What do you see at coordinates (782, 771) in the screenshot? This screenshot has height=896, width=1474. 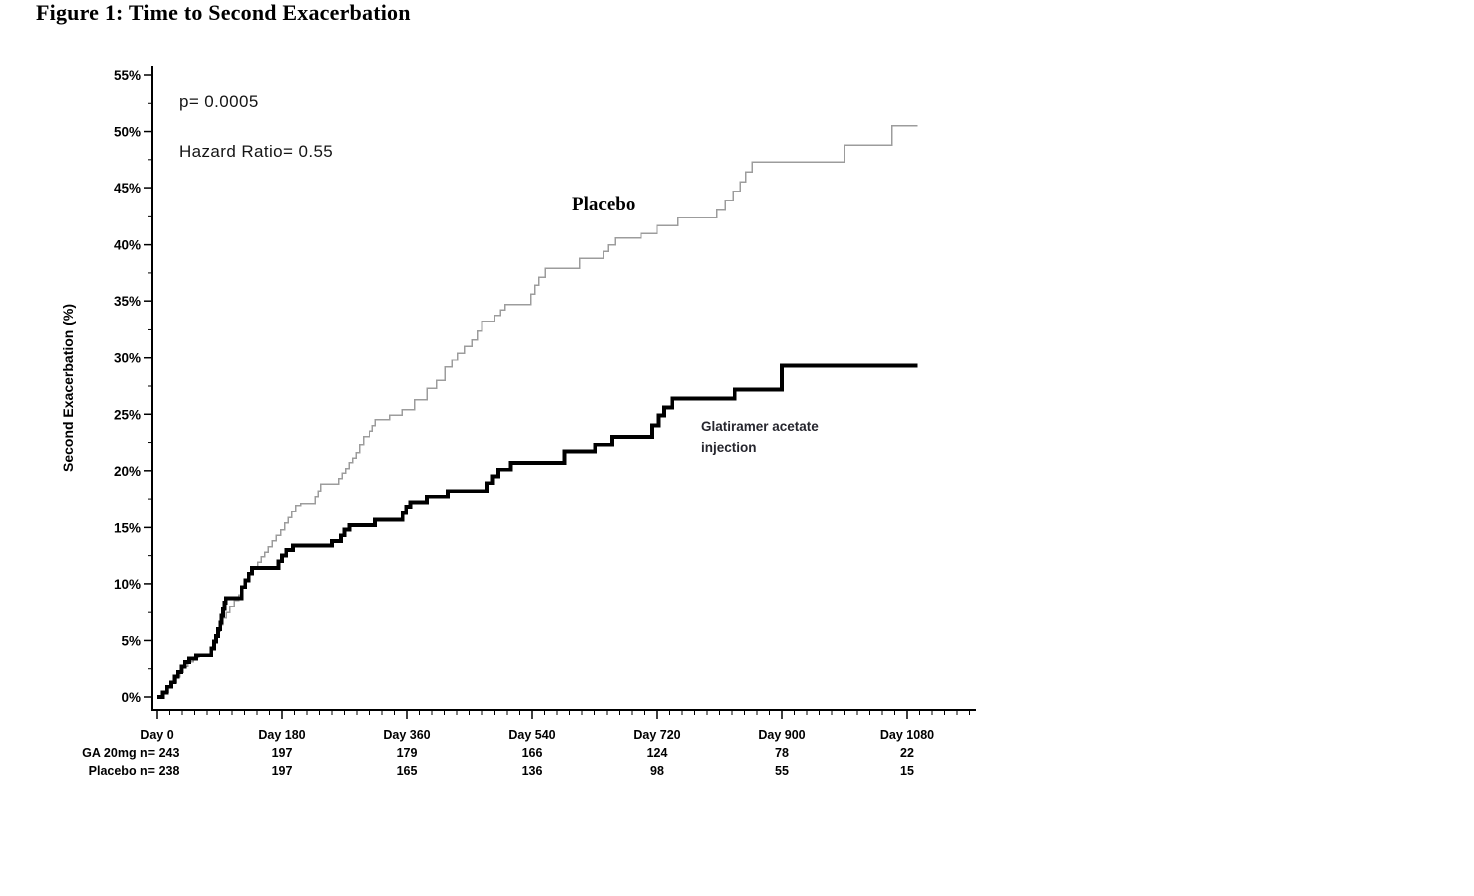 I see `risk-count: 55` at bounding box center [782, 771].